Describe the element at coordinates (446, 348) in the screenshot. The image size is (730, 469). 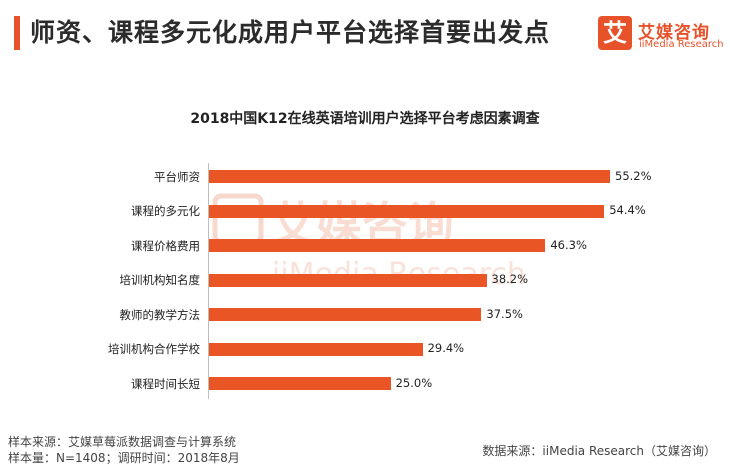
I see `value-label: 29.4%` at that location.